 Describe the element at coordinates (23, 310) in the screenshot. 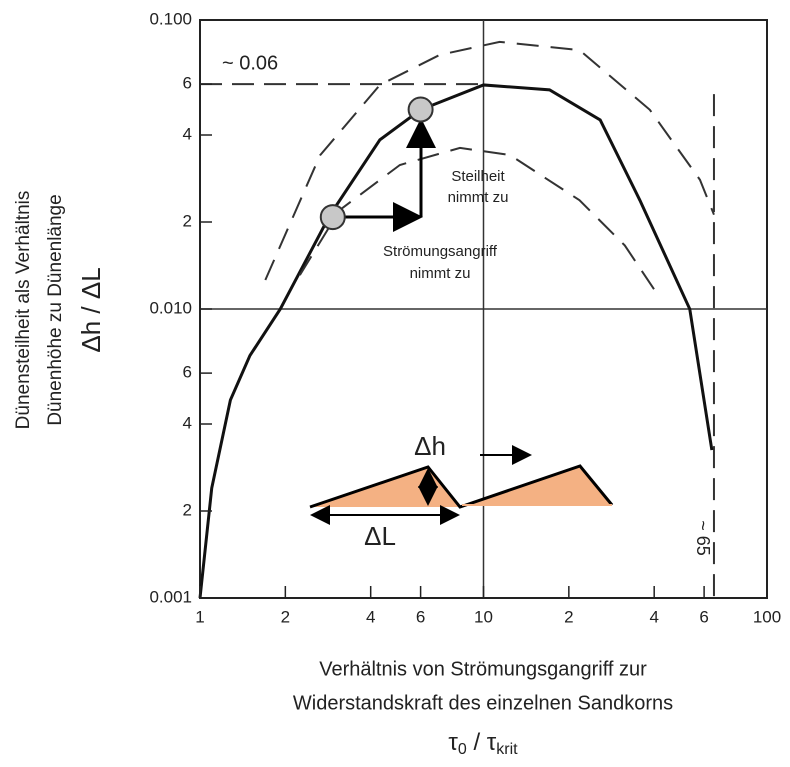

I see `y-axis-label: Dünensteilheit als Verhältnis` at that location.